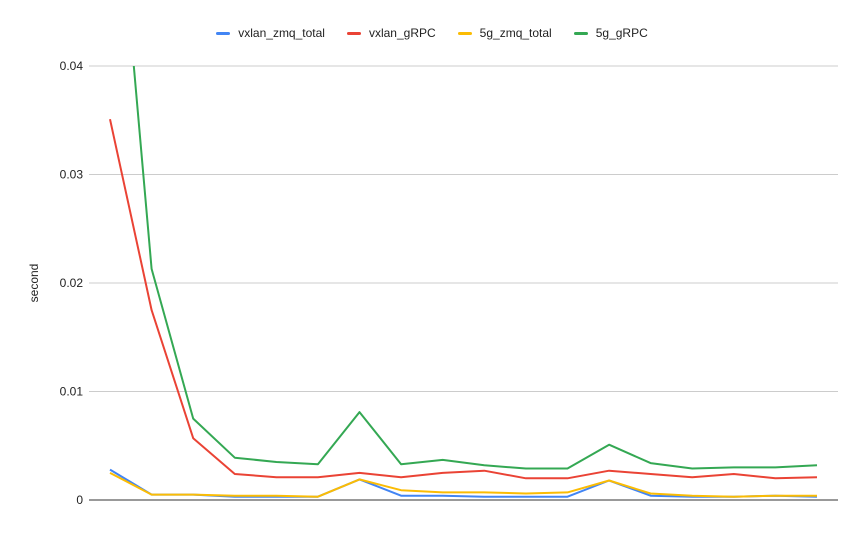 The width and height of the screenshot is (864, 534). What do you see at coordinates (463, 485) in the screenshot?
I see `series-line-5g-zmq-total` at bounding box center [463, 485].